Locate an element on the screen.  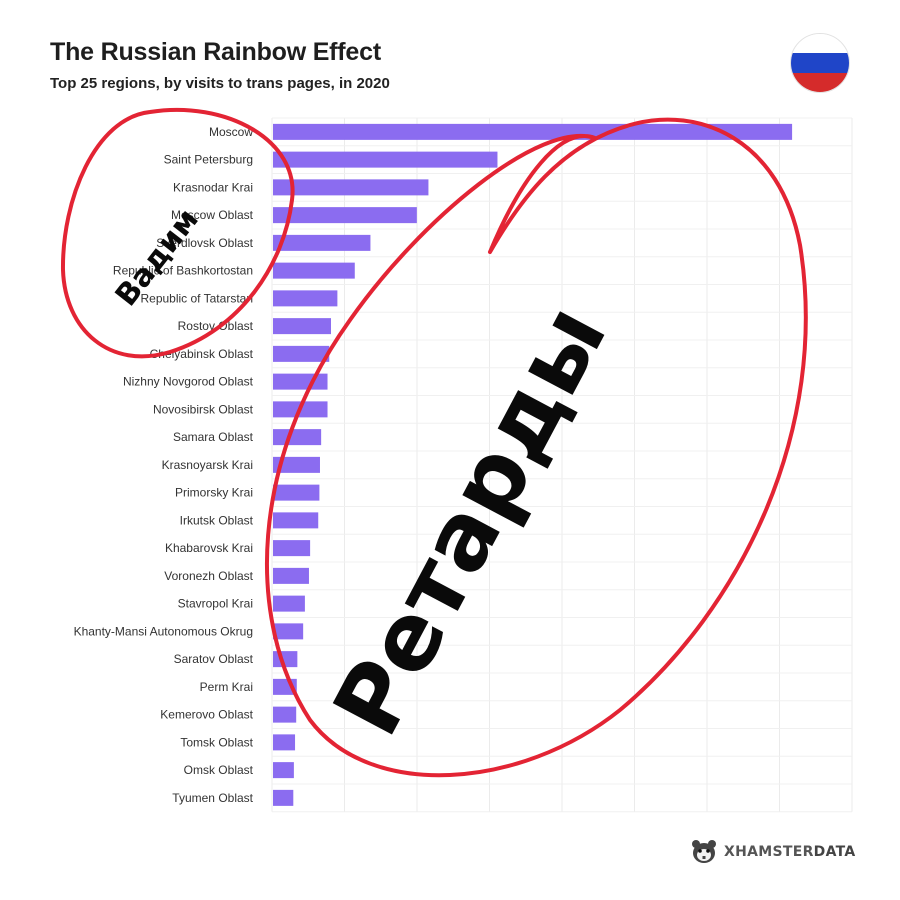
russia-flag-icon is located at coordinates (820, 63).